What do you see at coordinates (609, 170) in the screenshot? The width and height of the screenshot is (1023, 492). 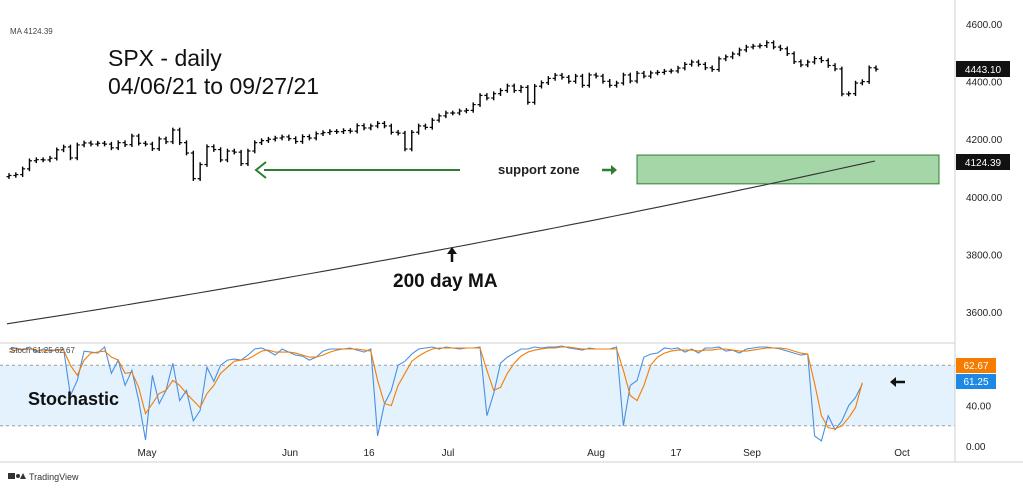 I see `arrow-right-icon` at bounding box center [609, 170].